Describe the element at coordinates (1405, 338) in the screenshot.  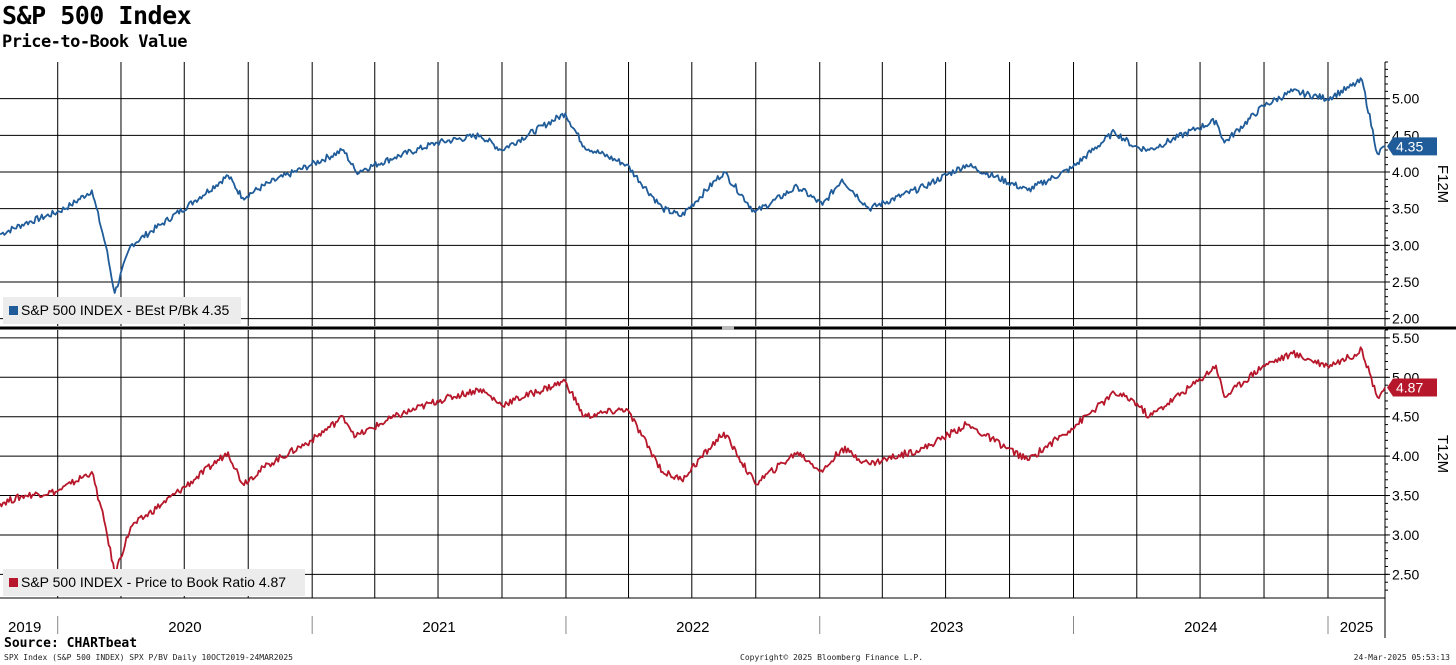
I see `y-tick-label: 5.50` at that location.